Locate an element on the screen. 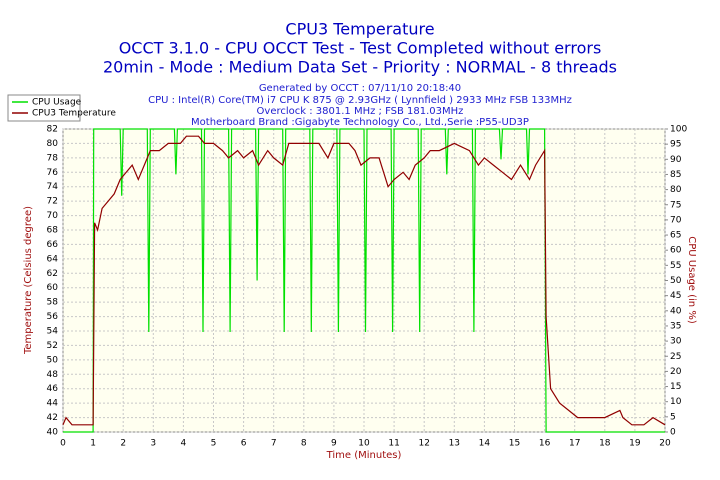  x-tick-label: 15 is located at coordinates (514, 444).